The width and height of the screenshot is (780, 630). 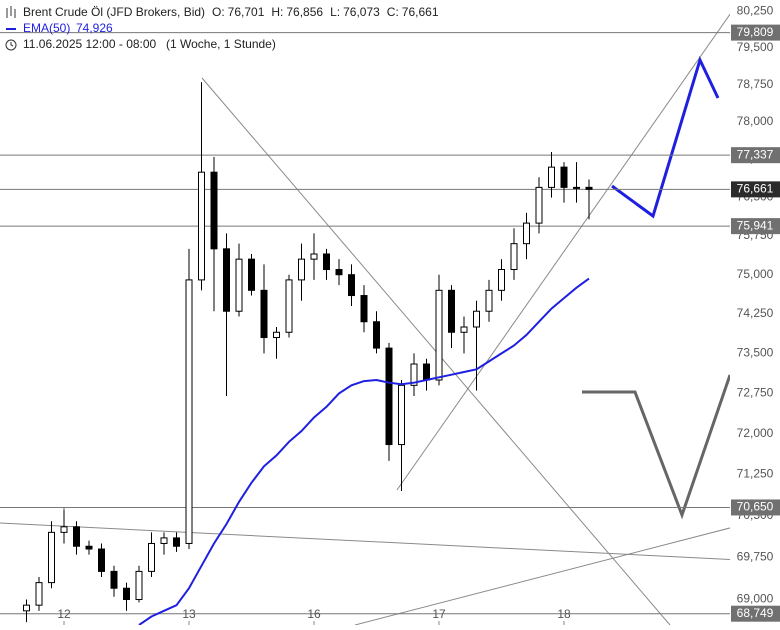 I want to click on y-tick-label: 69,750, so click(x=755, y=557).